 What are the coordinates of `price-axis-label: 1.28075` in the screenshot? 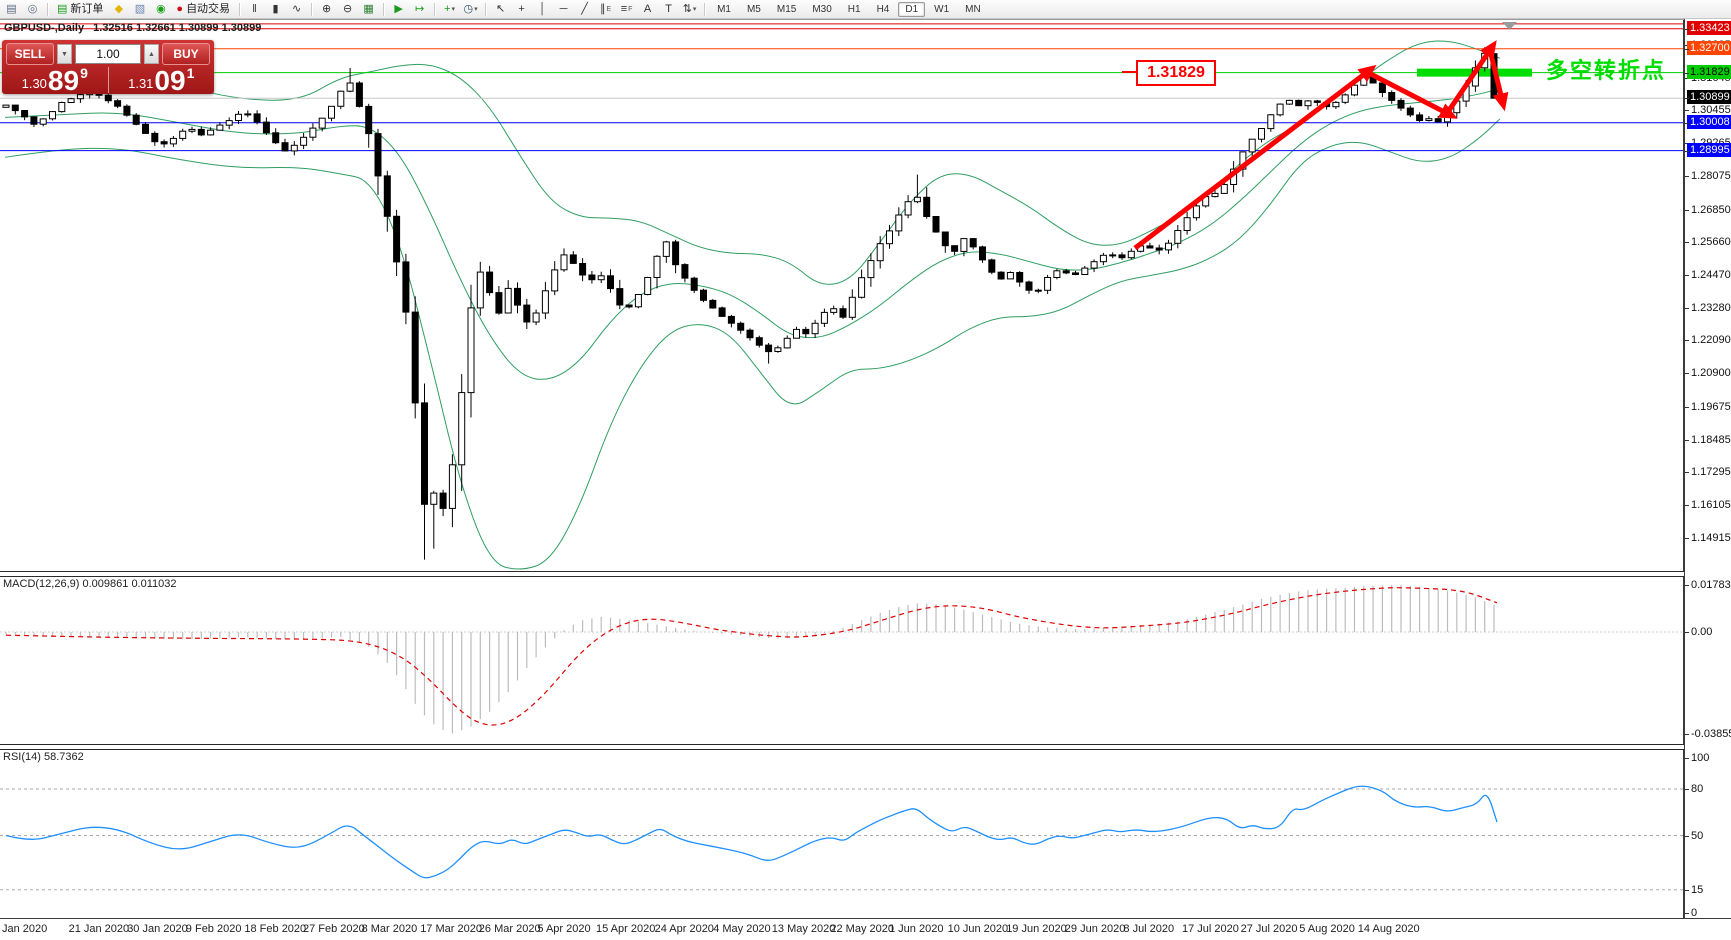 It's located at (1711, 175).